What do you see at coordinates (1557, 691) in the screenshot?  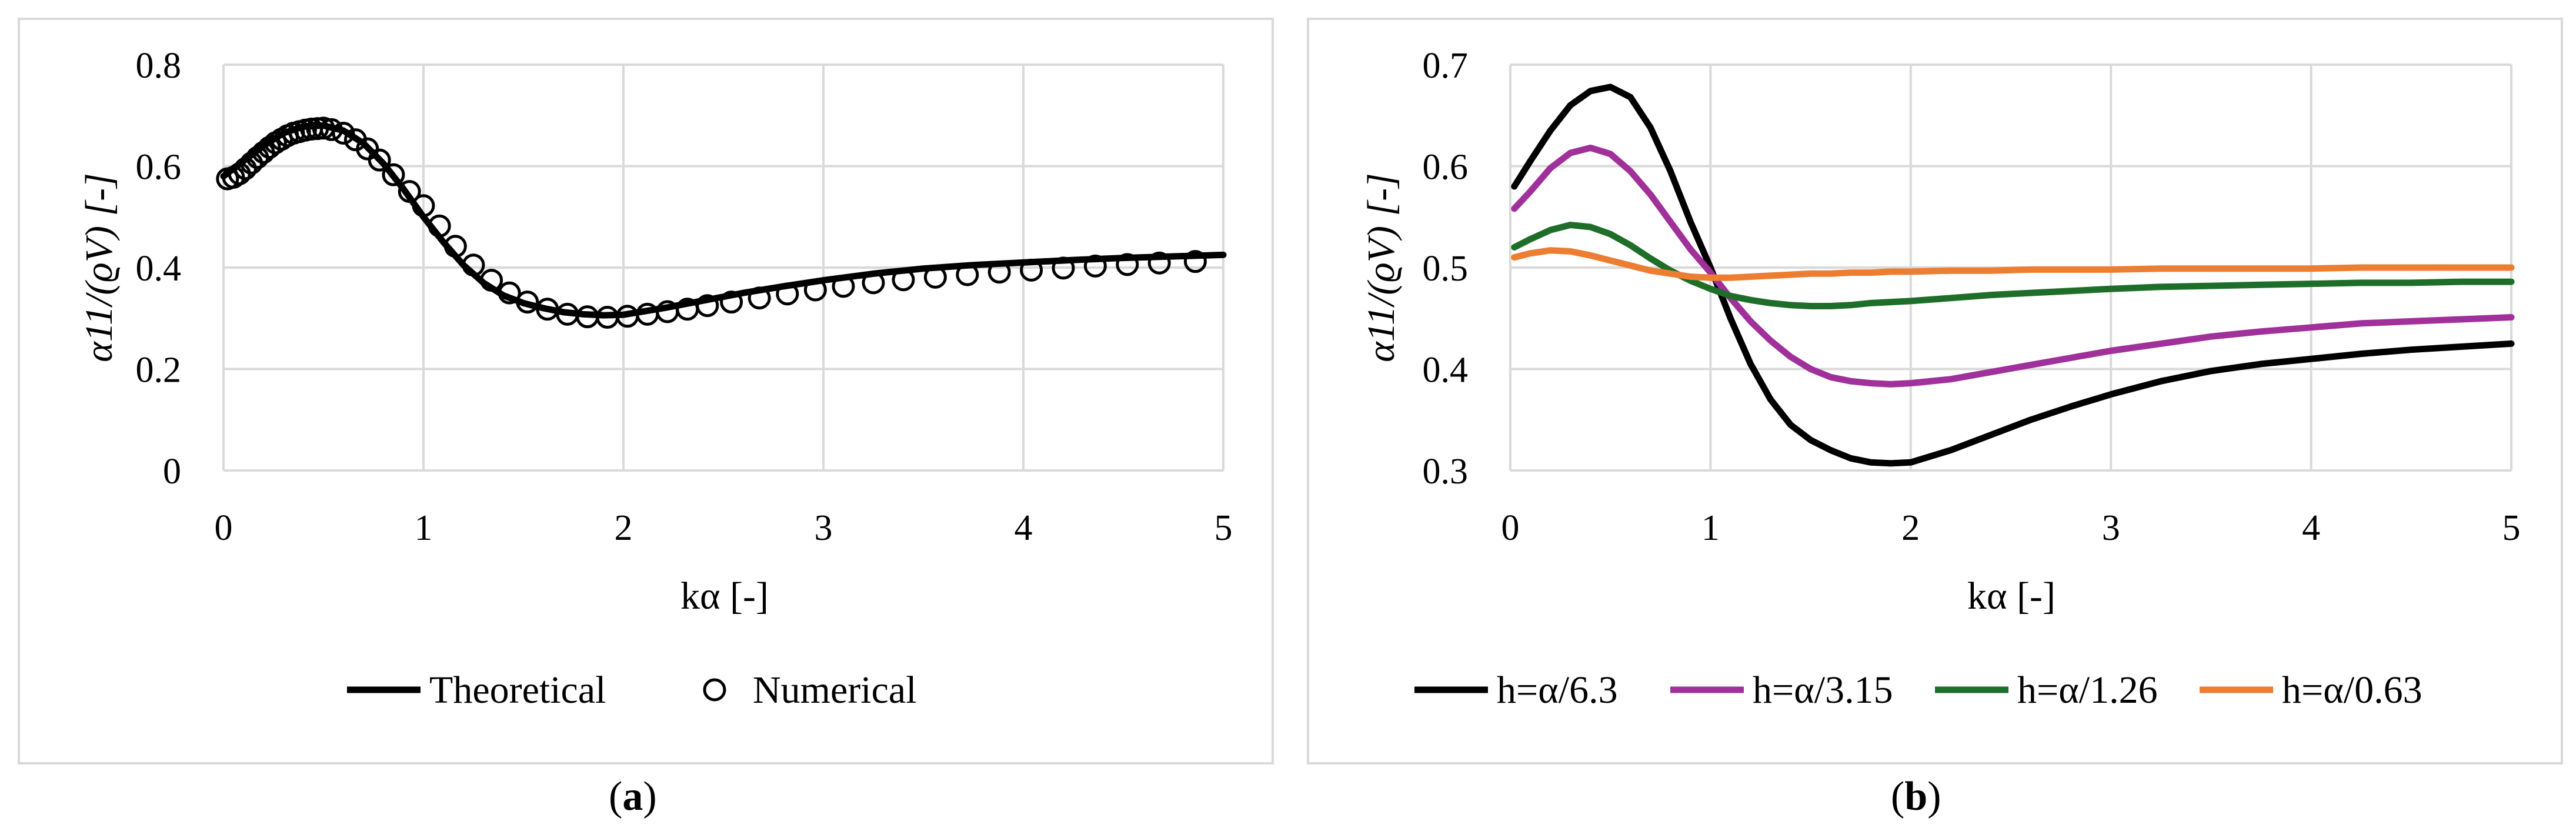 I see `legend-label: h=α/6.3` at bounding box center [1557, 691].